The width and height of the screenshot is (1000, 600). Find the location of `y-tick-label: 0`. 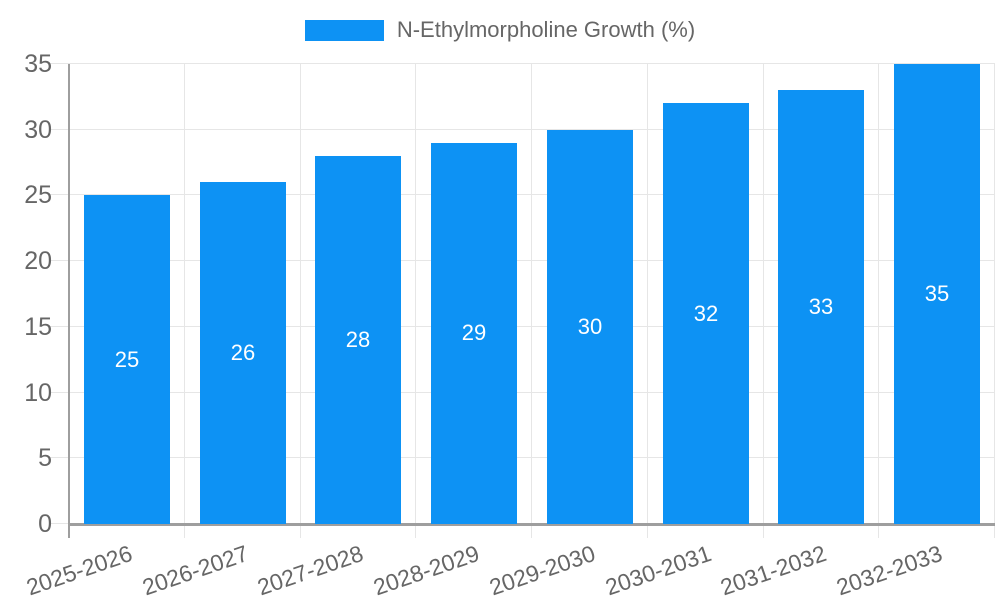

y-tick-label: 0 is located at coordinates (45, 524).